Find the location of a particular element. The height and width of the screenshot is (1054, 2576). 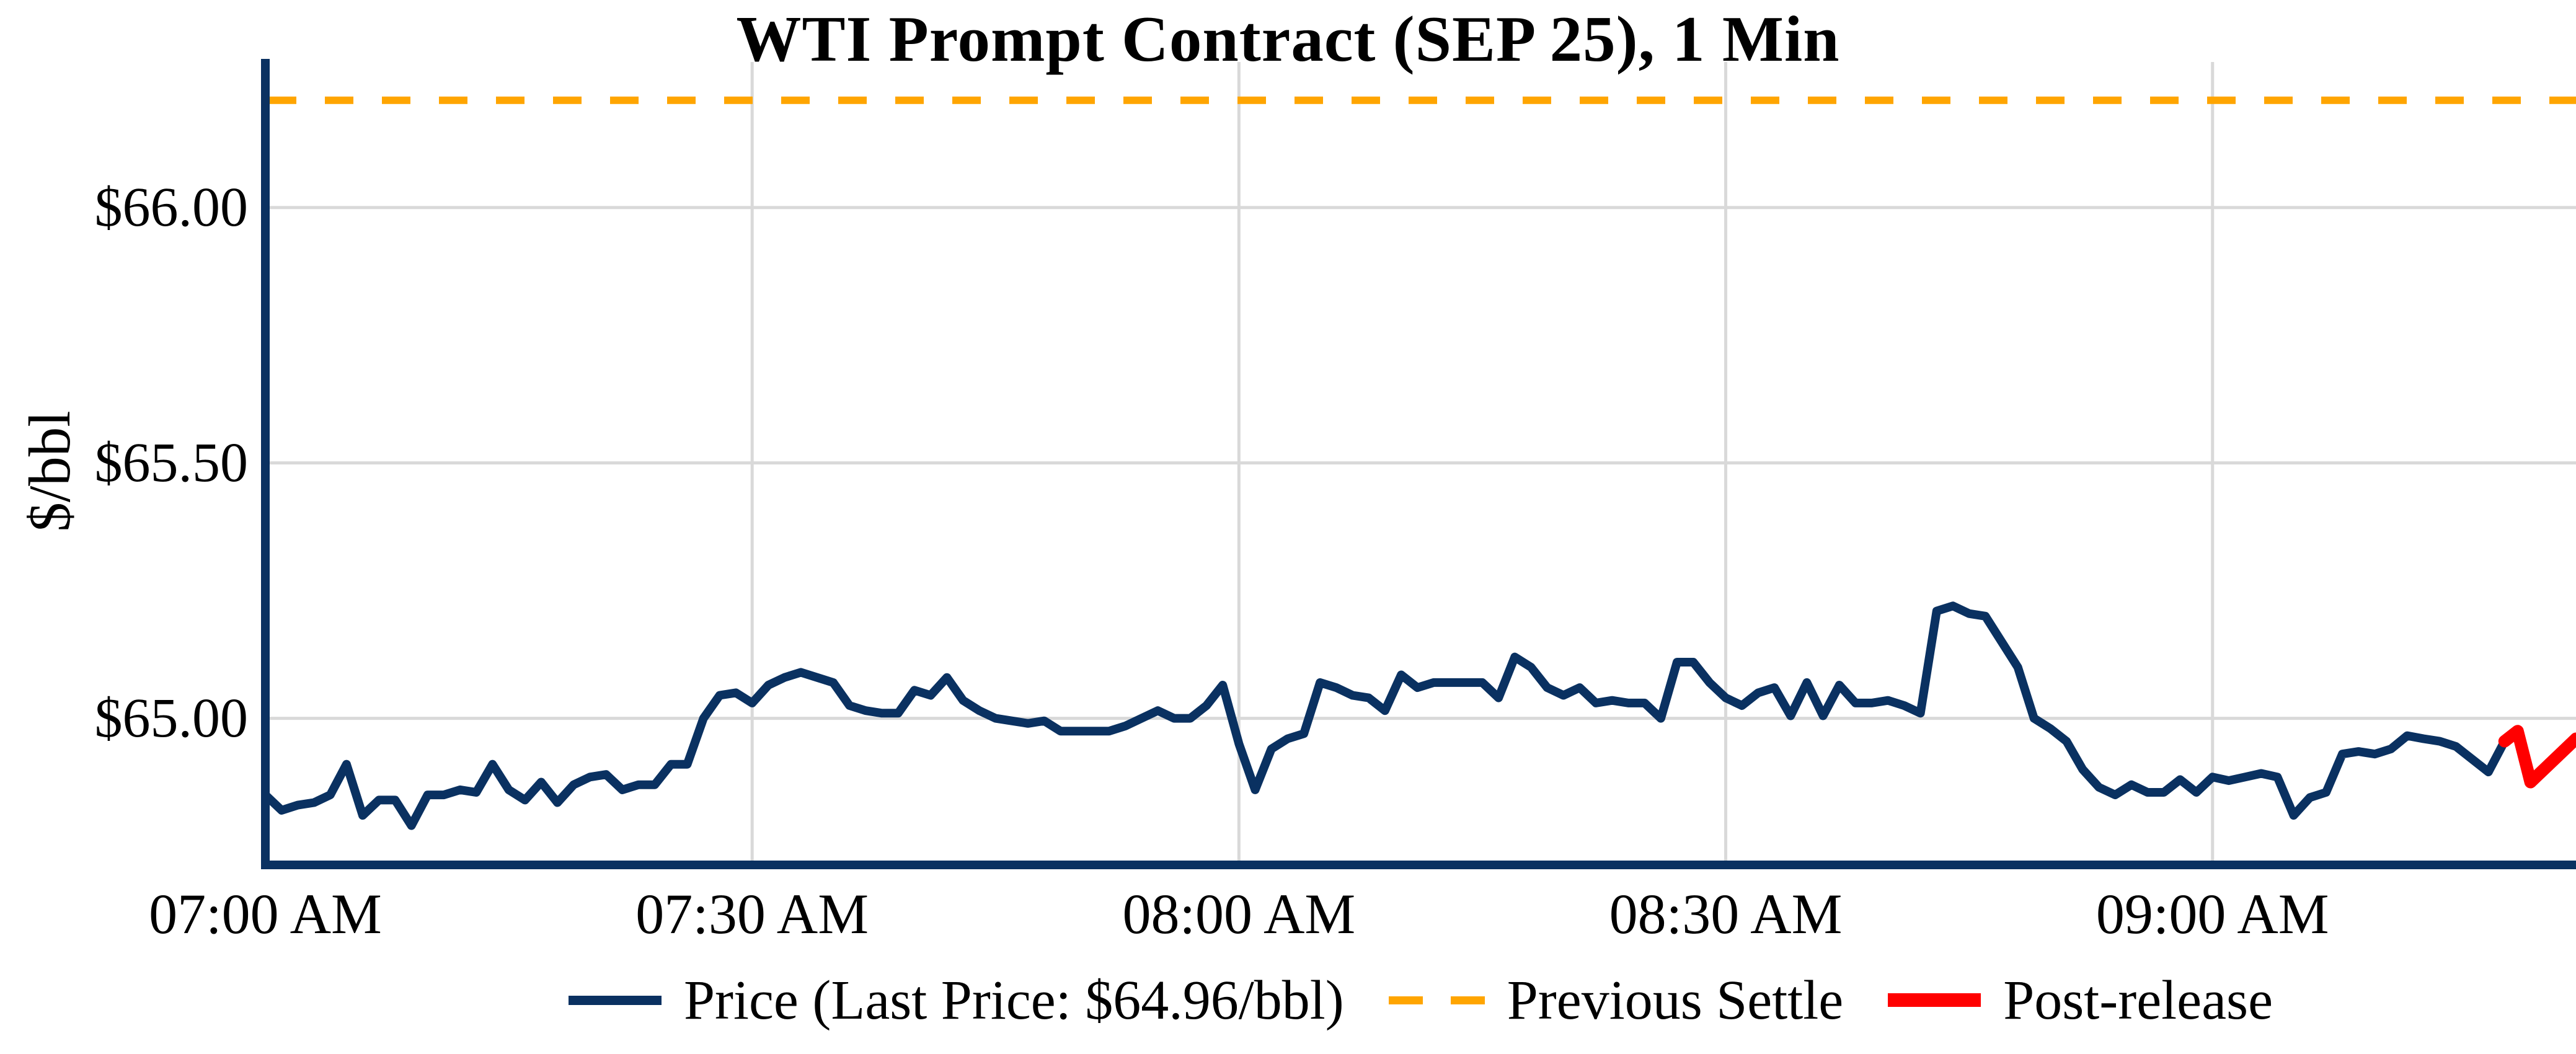

legend-post-release-label: Post-release is located at coordinates (2138, 1000).